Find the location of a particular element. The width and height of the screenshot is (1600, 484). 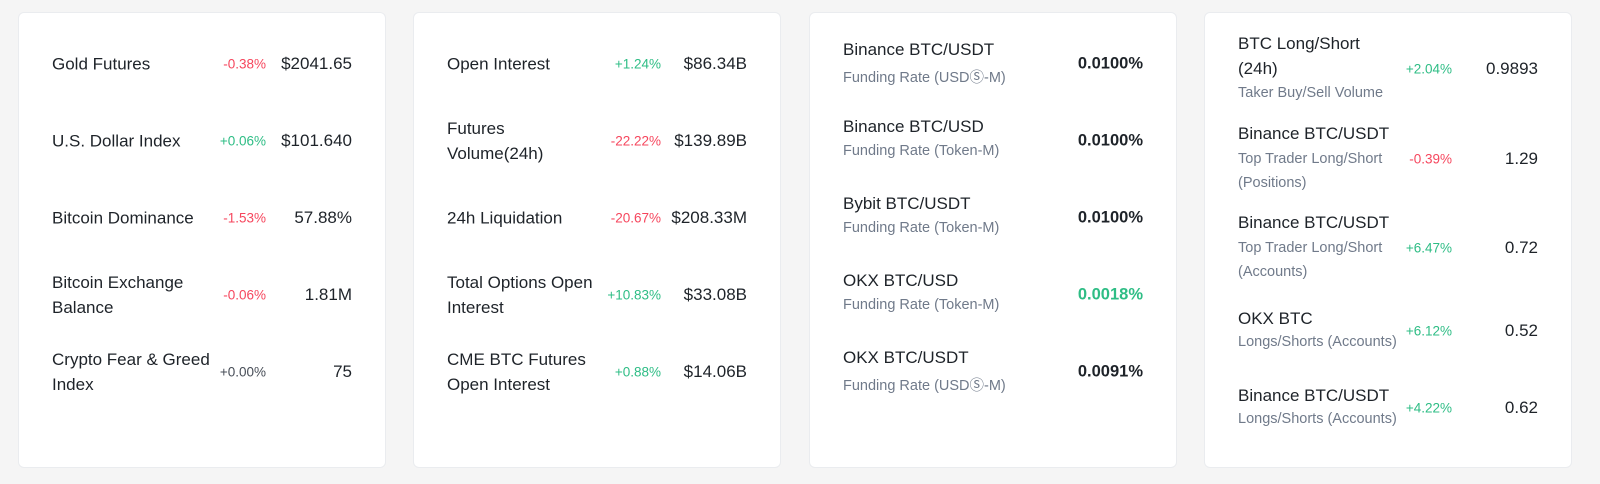

ratio-subtitle: Top Trader Long/Short (Positions) is located at coordinates (1310, 171).